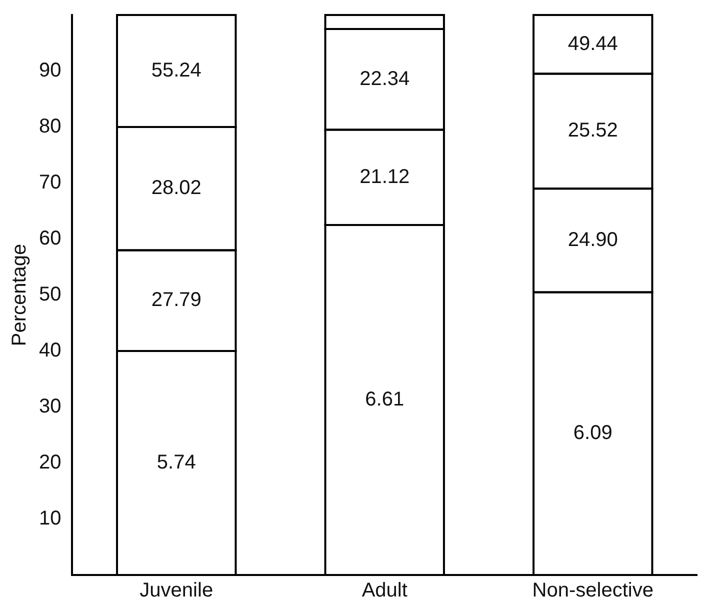  I want to click on annotation: 21.12, so click(385, 177).